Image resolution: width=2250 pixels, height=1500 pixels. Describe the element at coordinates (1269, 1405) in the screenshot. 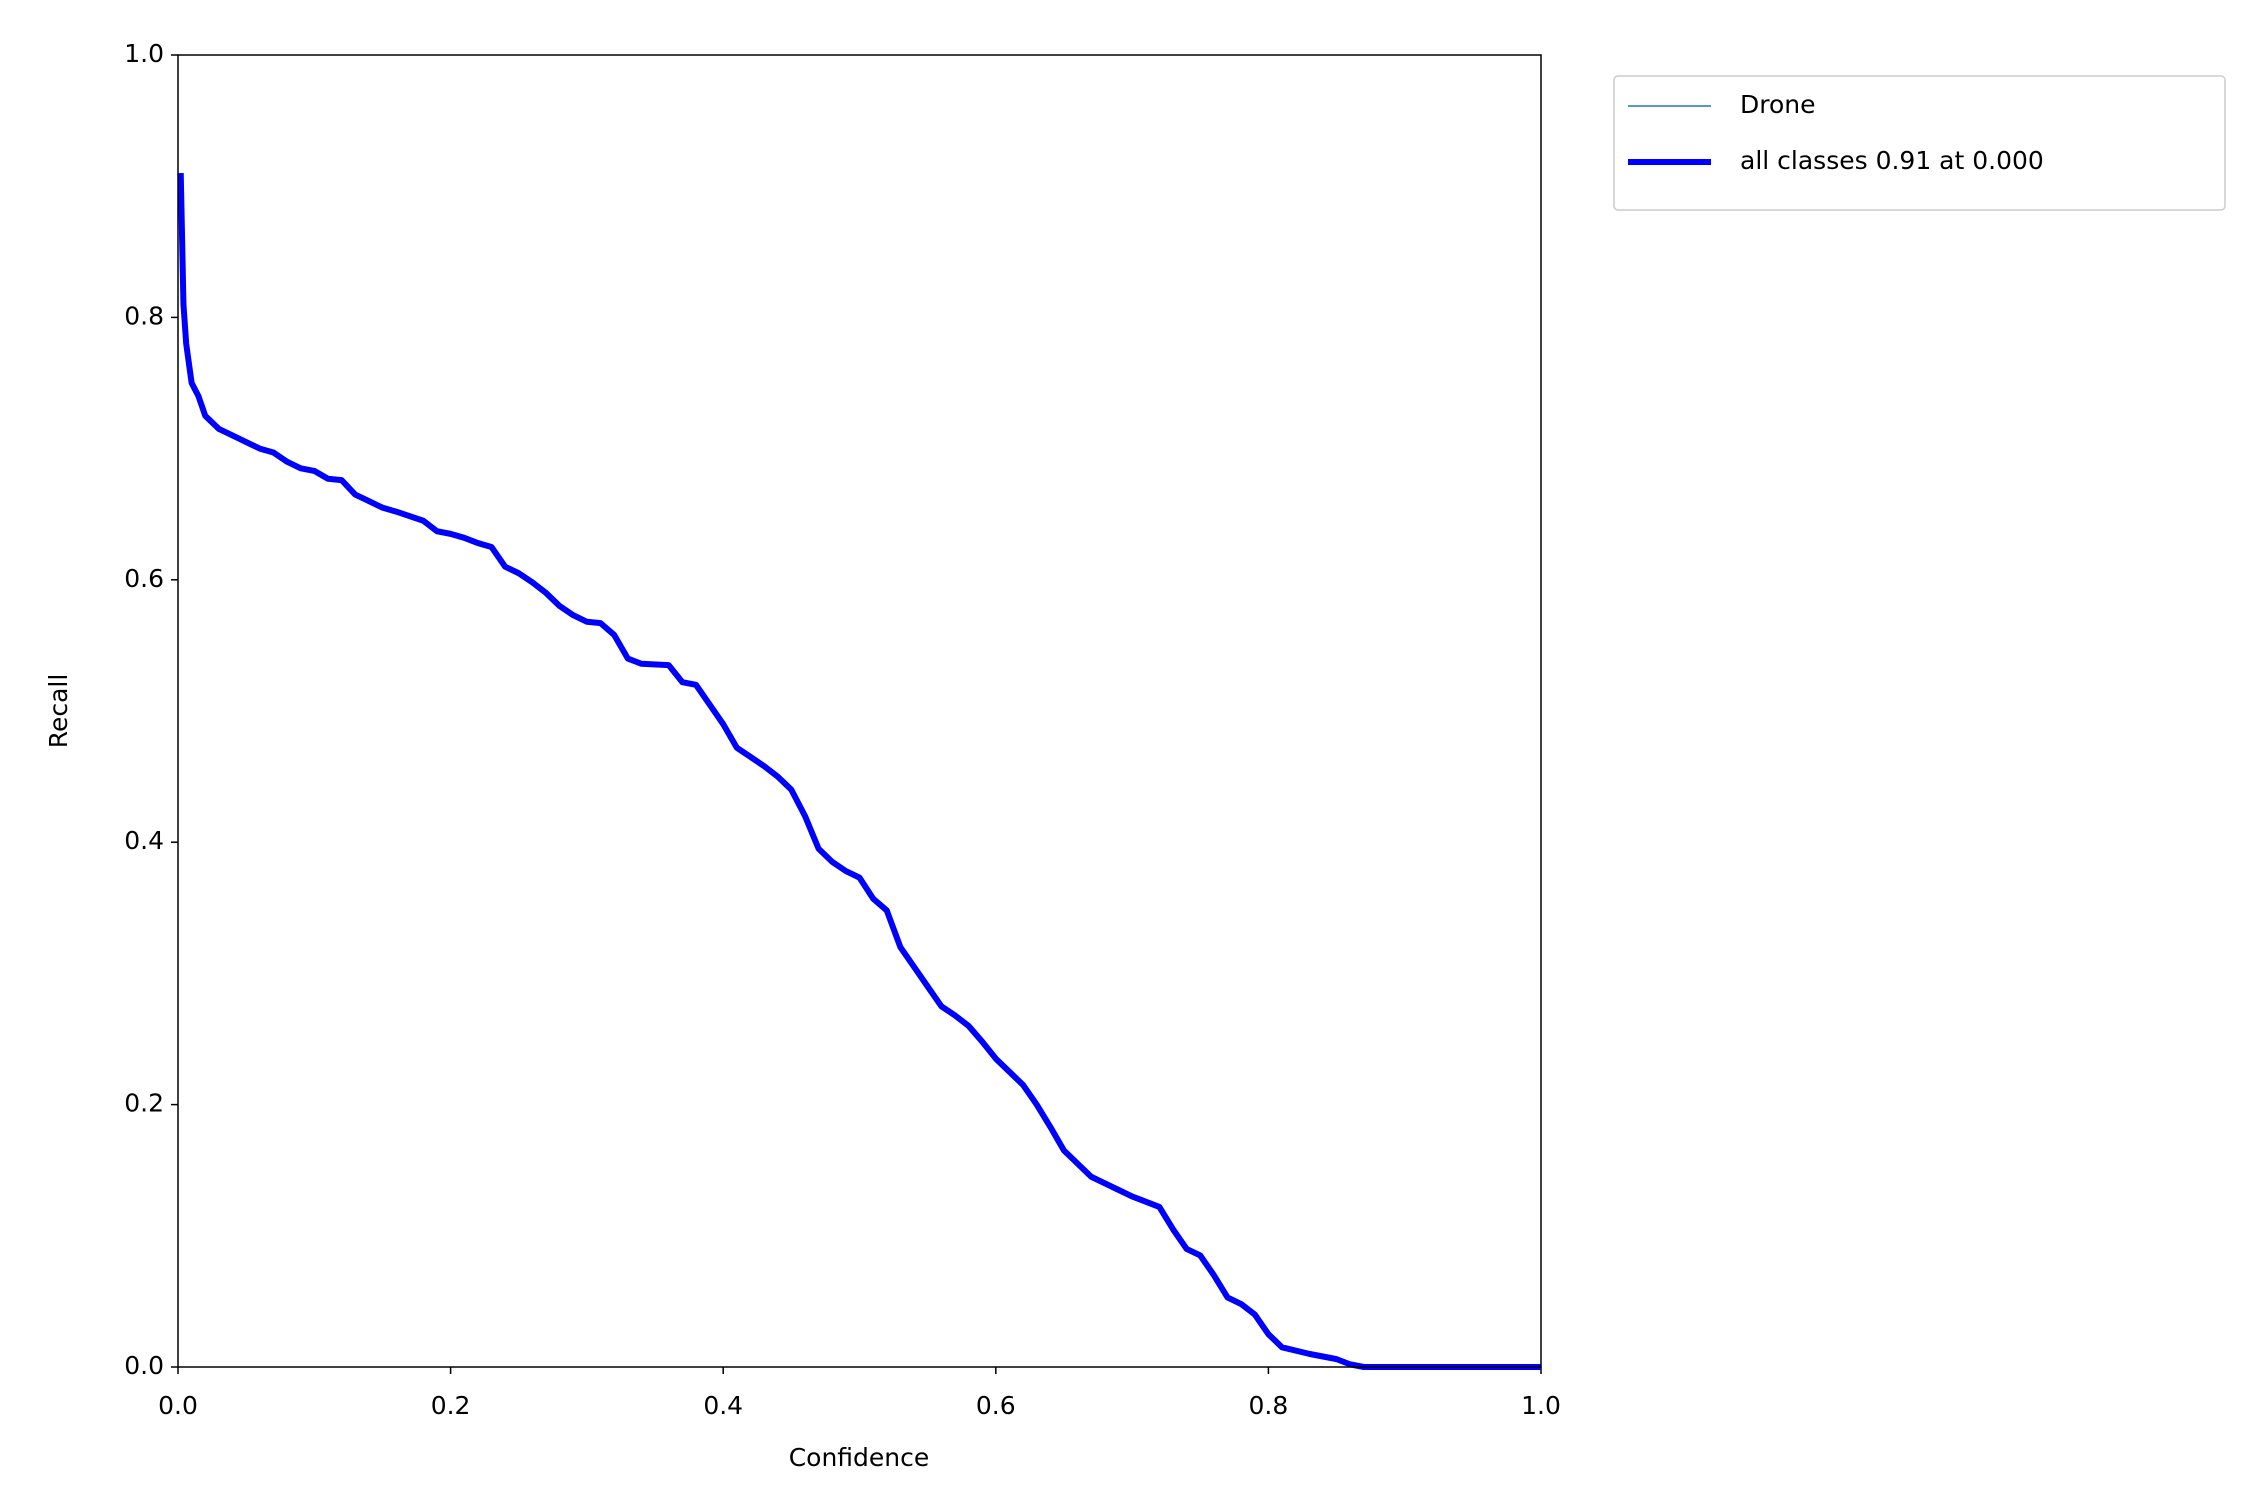

I see `x-tick-label: 0.8` at that location.